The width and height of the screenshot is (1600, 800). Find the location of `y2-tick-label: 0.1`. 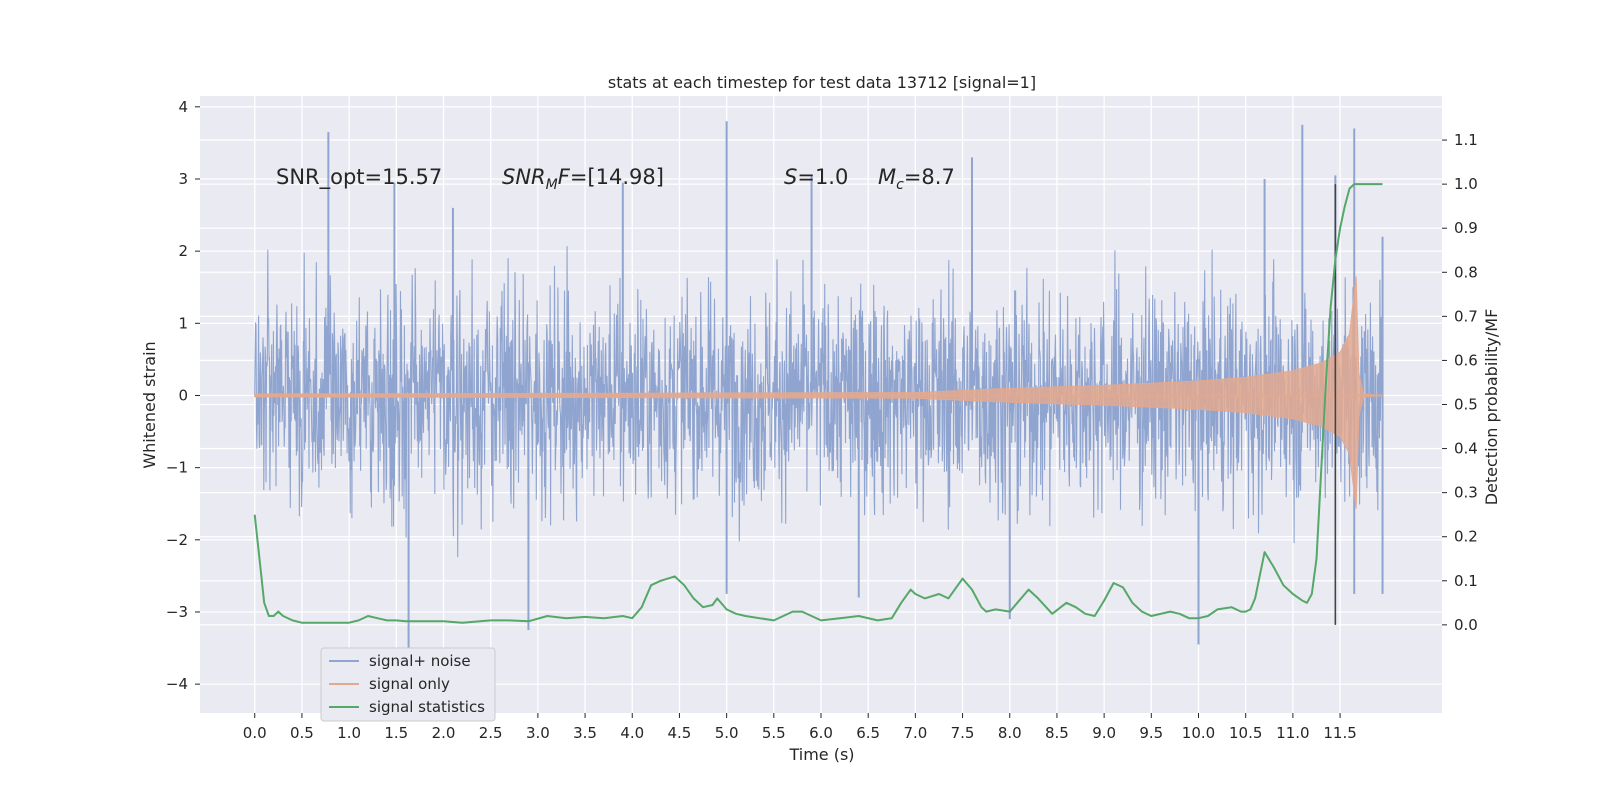

y2-tick-label: 0.1 is located at coordinates (1466, 581).